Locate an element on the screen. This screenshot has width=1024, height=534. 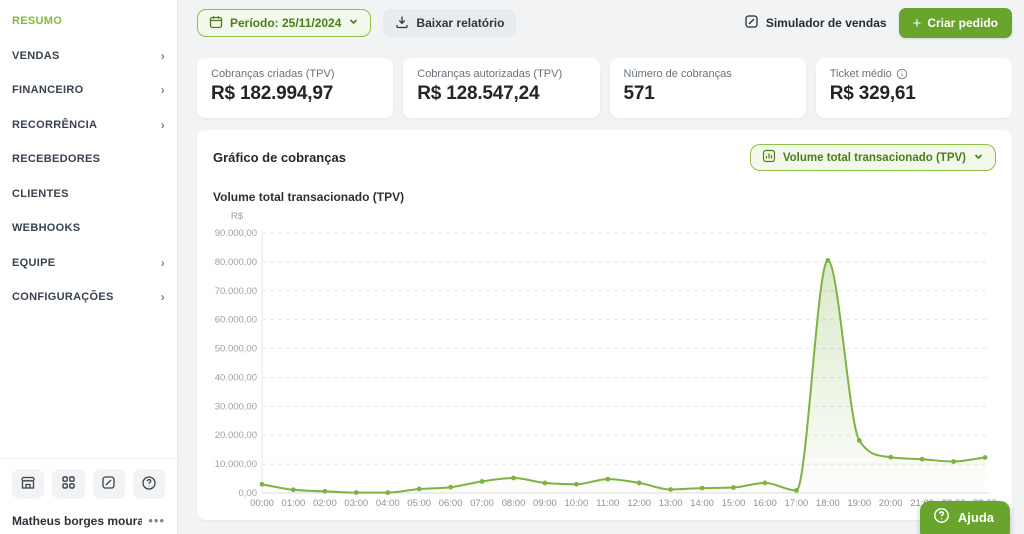
svg-text: 02:00 is located at coordinates (325, 503).